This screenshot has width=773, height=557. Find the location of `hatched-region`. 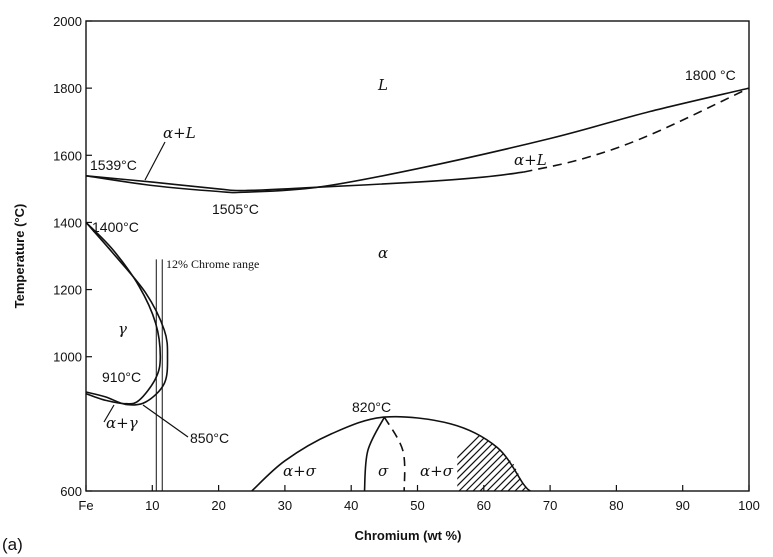

hatched-region is located at coordinates (557, 451).